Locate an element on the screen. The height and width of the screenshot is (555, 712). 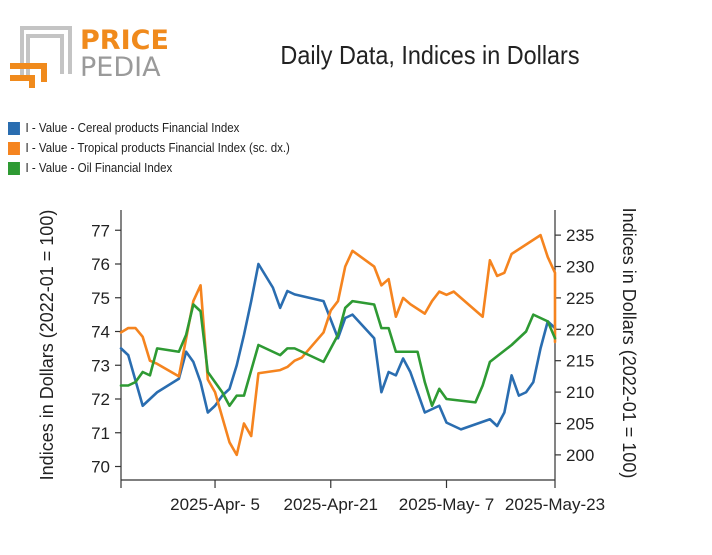
y-tick-label-left: 71 is located at coordinates (100, 433).